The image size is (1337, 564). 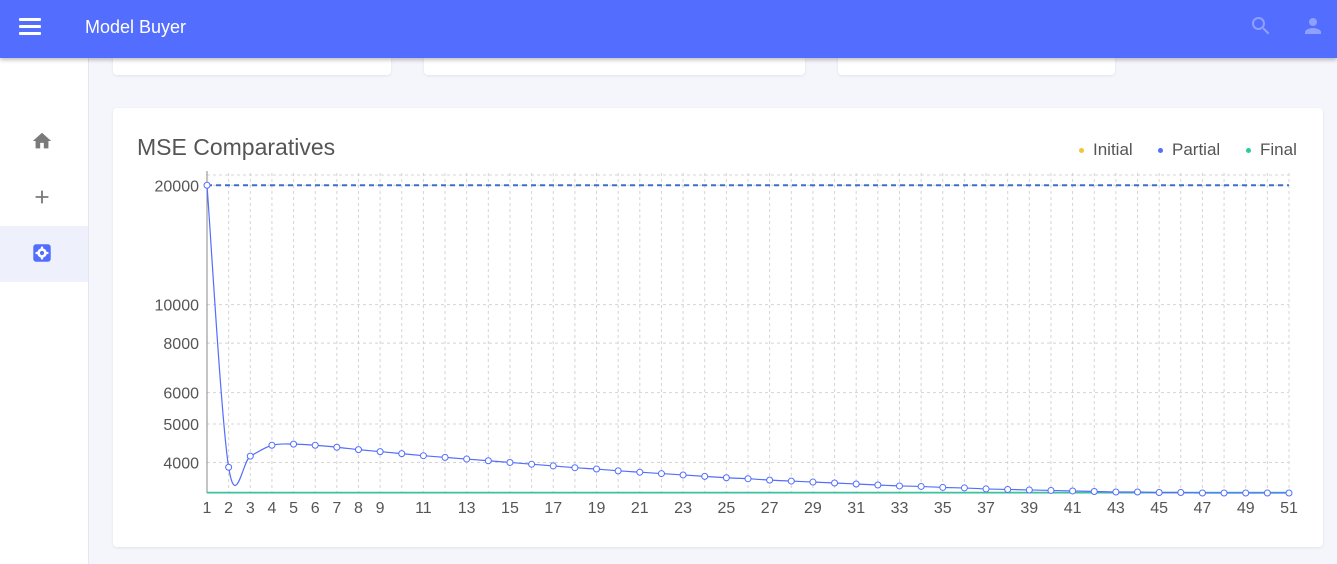 I want to click on x-tick-label: 31, so click(x=856, y=508).